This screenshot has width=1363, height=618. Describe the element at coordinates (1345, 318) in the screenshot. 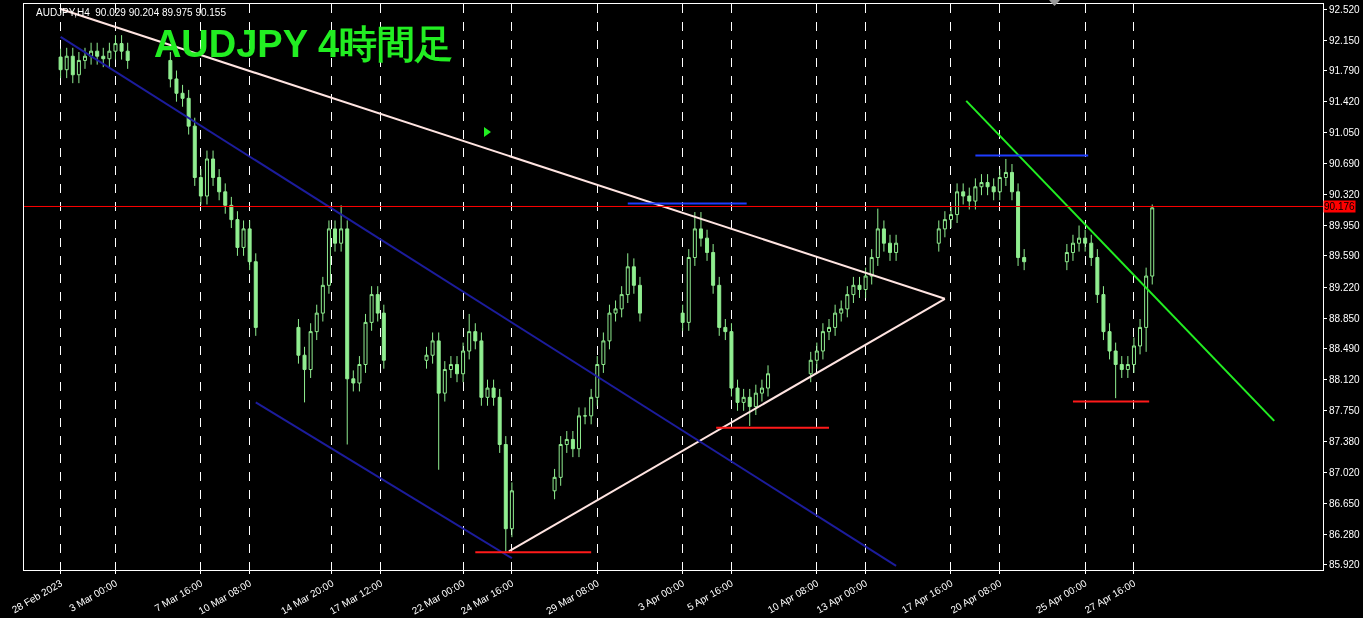

I see `y-tick-label: 88.850` at that location.